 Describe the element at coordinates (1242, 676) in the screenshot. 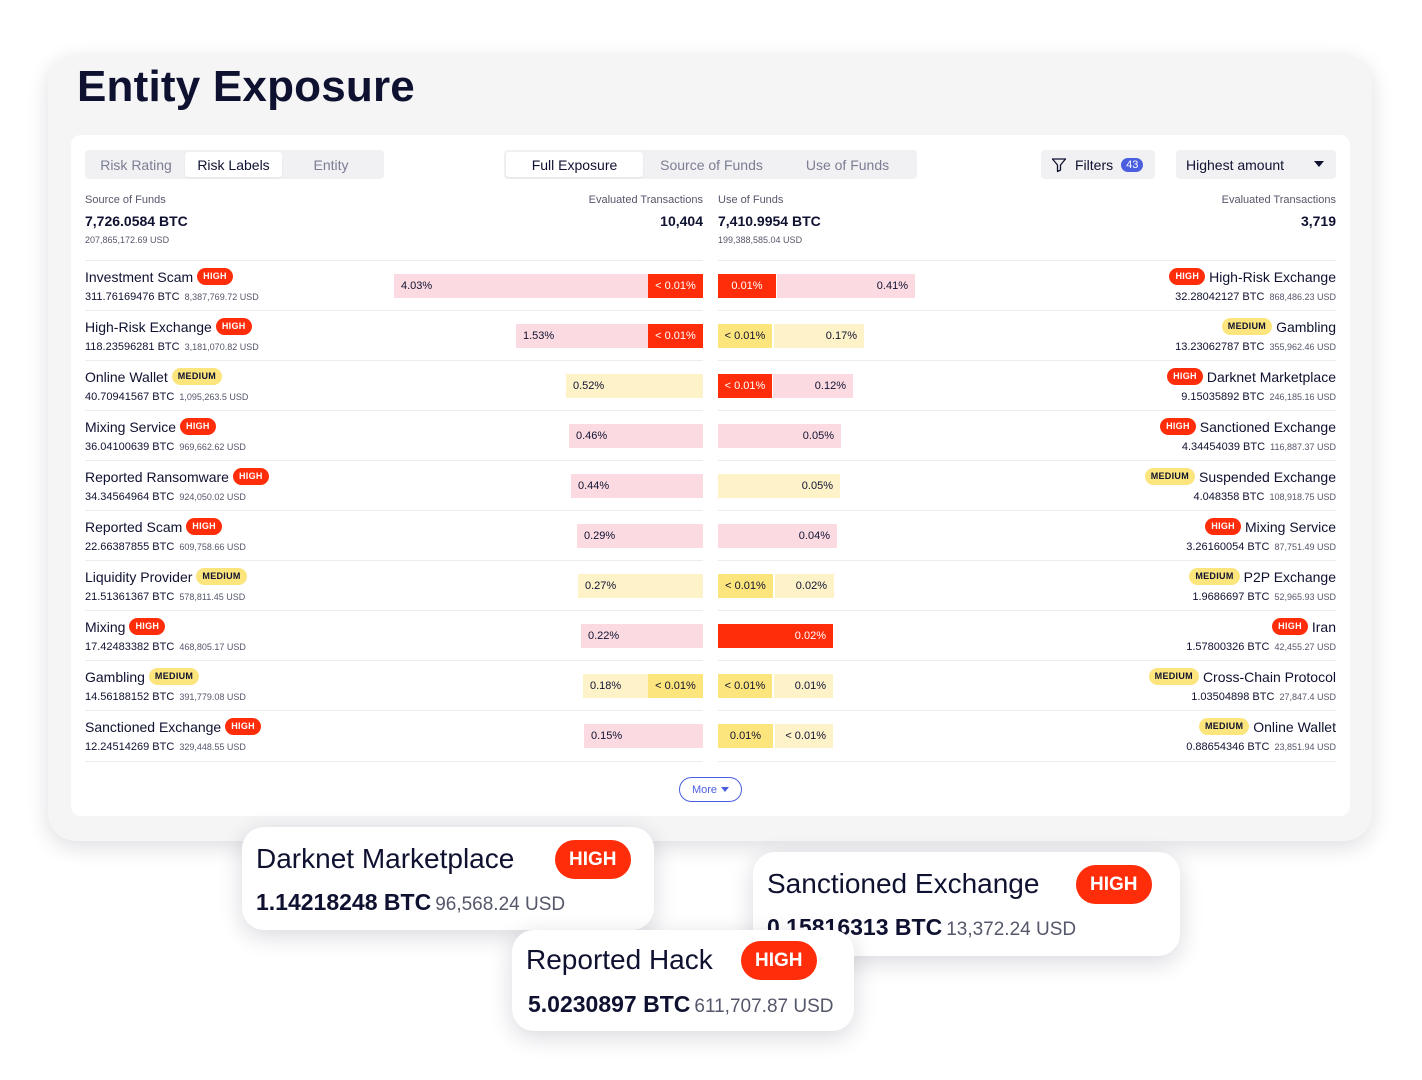

I see `use-entity-label: MEDIUM Cross-Chain Protocol` at that location.